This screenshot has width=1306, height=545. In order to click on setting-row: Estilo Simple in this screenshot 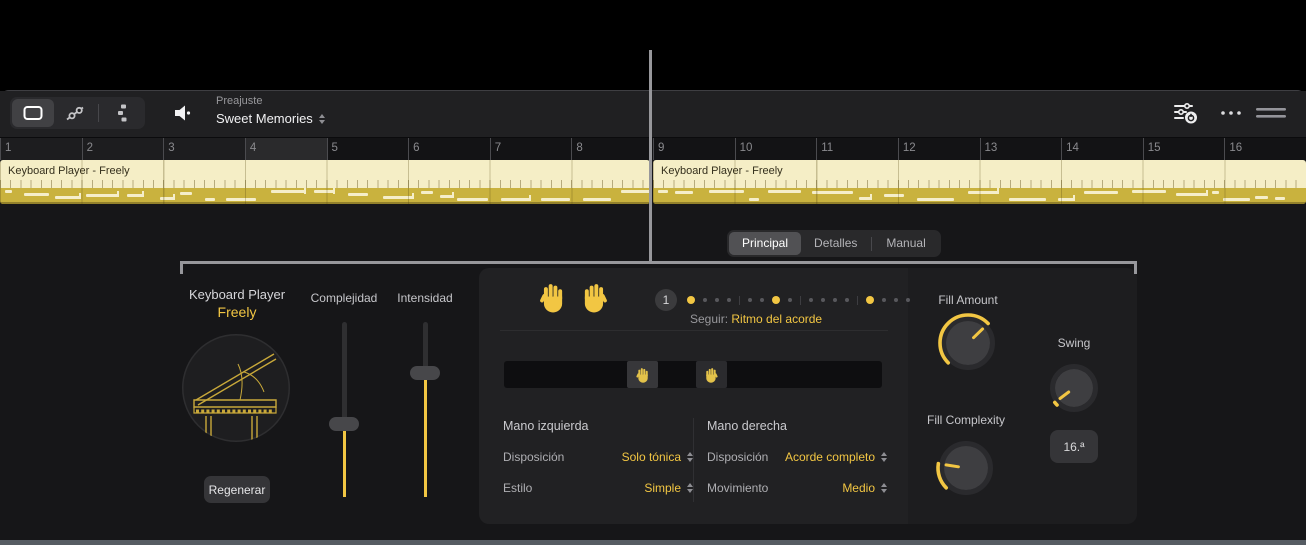, I will do `click(598, 488)`.